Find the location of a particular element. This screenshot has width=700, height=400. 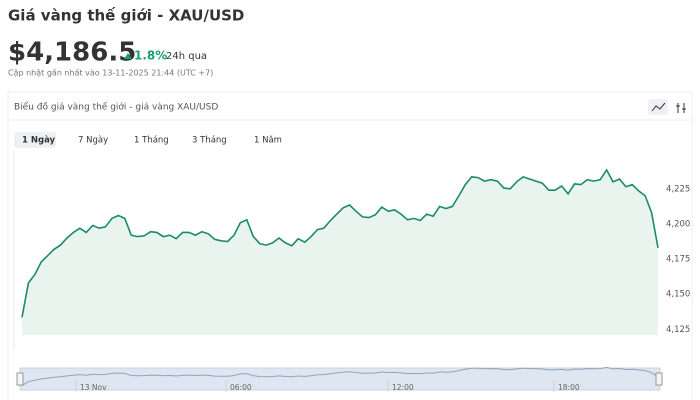

y-tick-label: 4,225 is located at coordinates (678, 189).